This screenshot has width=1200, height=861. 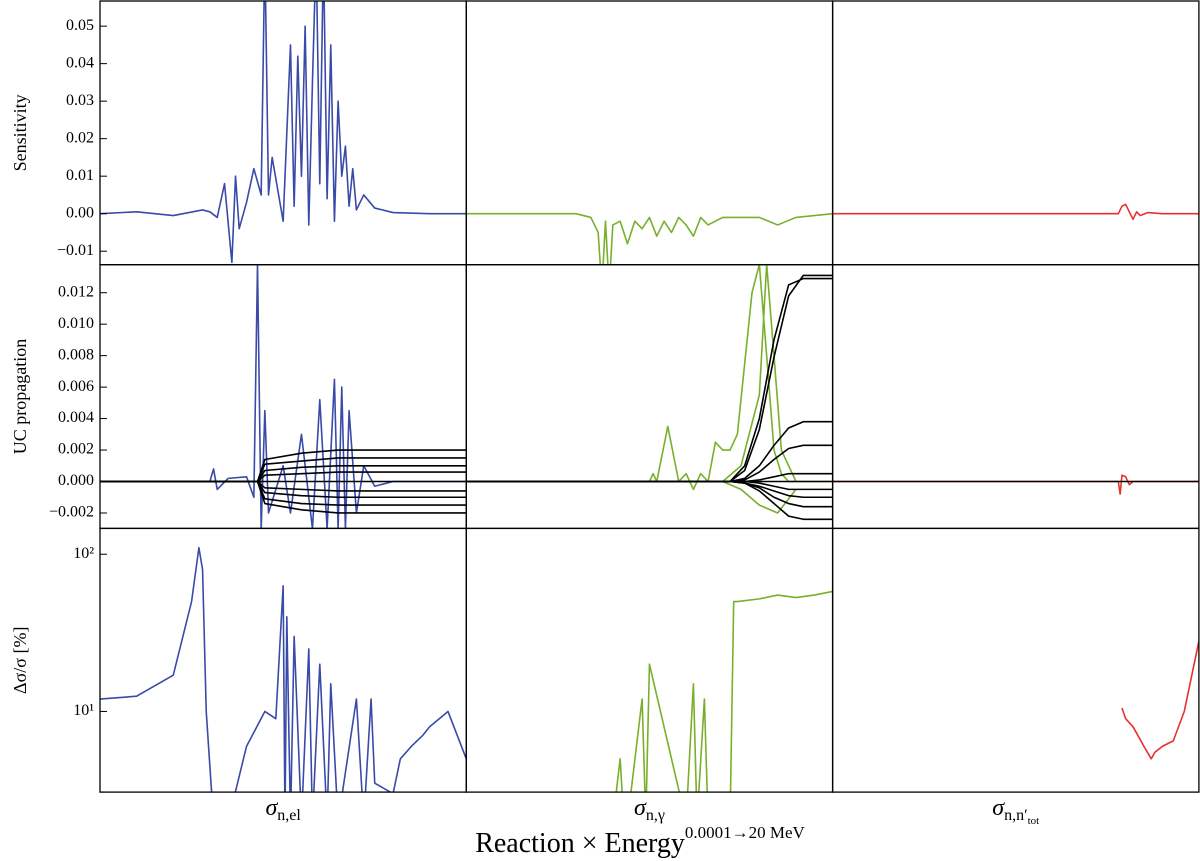 What do you see at coordinates (80, 137) in the screenshot?
I see `y-tick-label: 0.02` at bounding box center [80, 137].